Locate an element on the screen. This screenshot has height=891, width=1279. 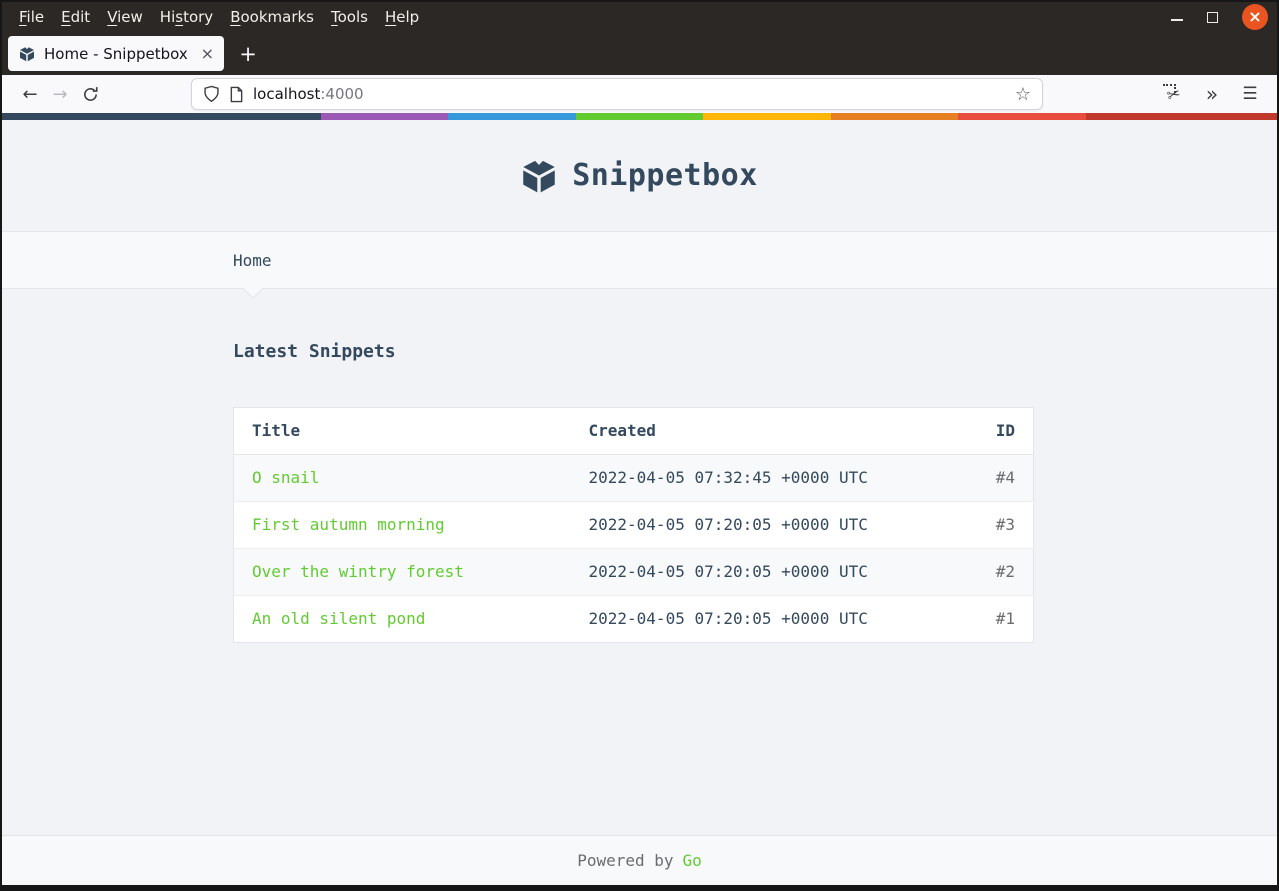
bookmark-star-icon: ☆ is located at coordinates (1022, 94).